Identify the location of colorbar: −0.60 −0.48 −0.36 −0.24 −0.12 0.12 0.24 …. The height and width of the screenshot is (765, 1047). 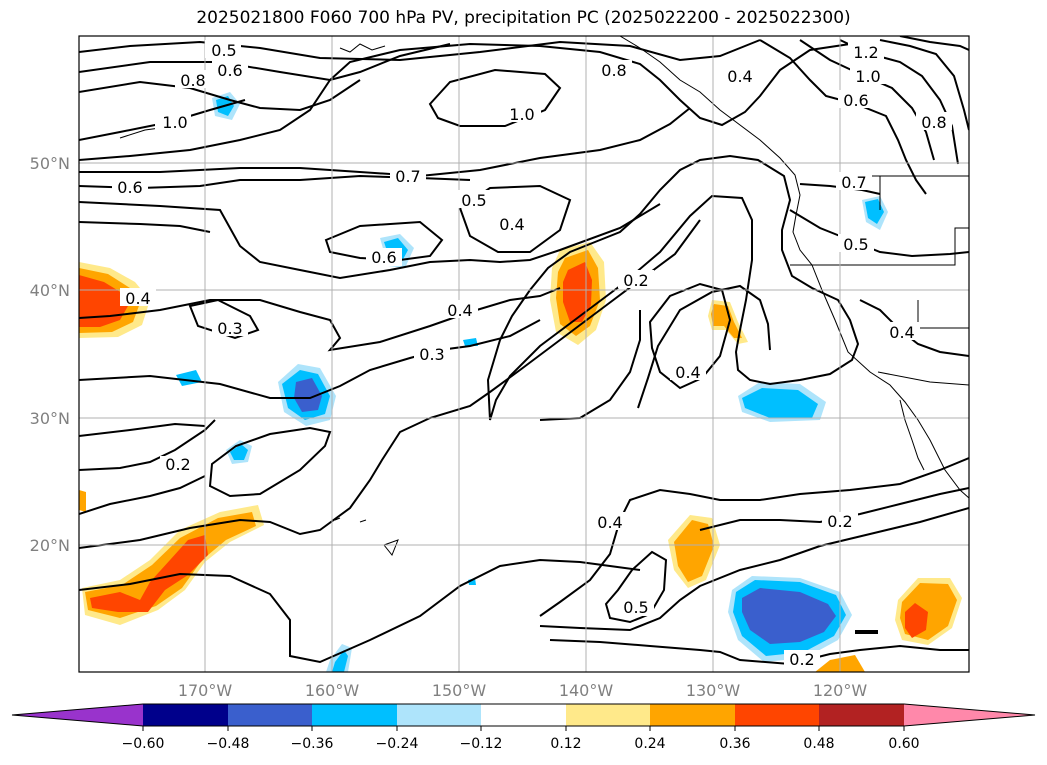
(523, 727).